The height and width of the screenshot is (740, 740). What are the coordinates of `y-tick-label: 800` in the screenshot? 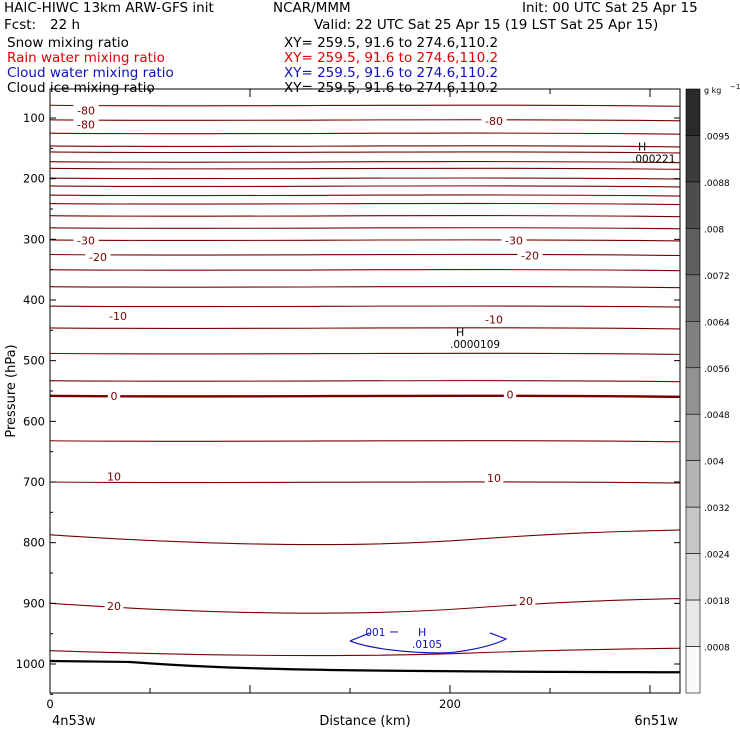 It's located at (34, 543).